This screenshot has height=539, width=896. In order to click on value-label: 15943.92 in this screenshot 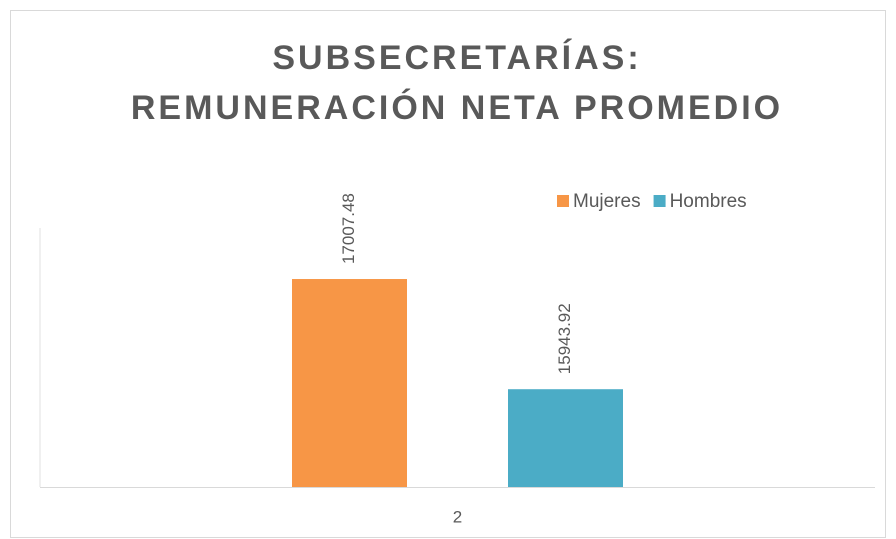, I will do `click(564, 338)`.